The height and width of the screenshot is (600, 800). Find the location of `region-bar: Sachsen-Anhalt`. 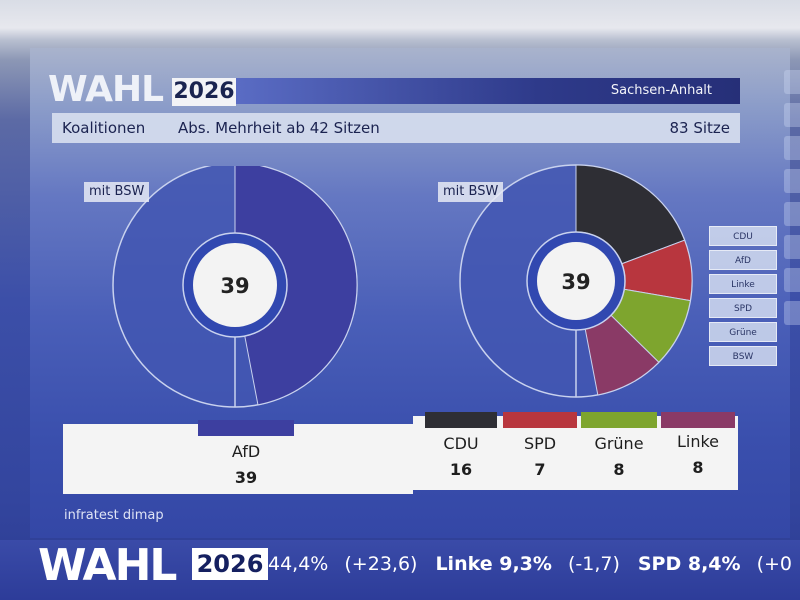

region-bar: Sachsen-Anhalt is located at coordinates (488, 91).